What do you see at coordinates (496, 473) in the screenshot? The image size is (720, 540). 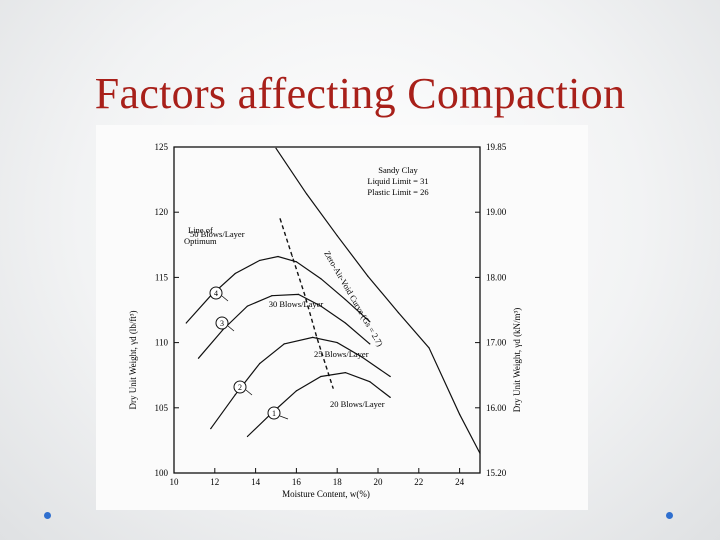 I see `y-tick-label-right-0: 15.20` at bounding box center [496, 473].